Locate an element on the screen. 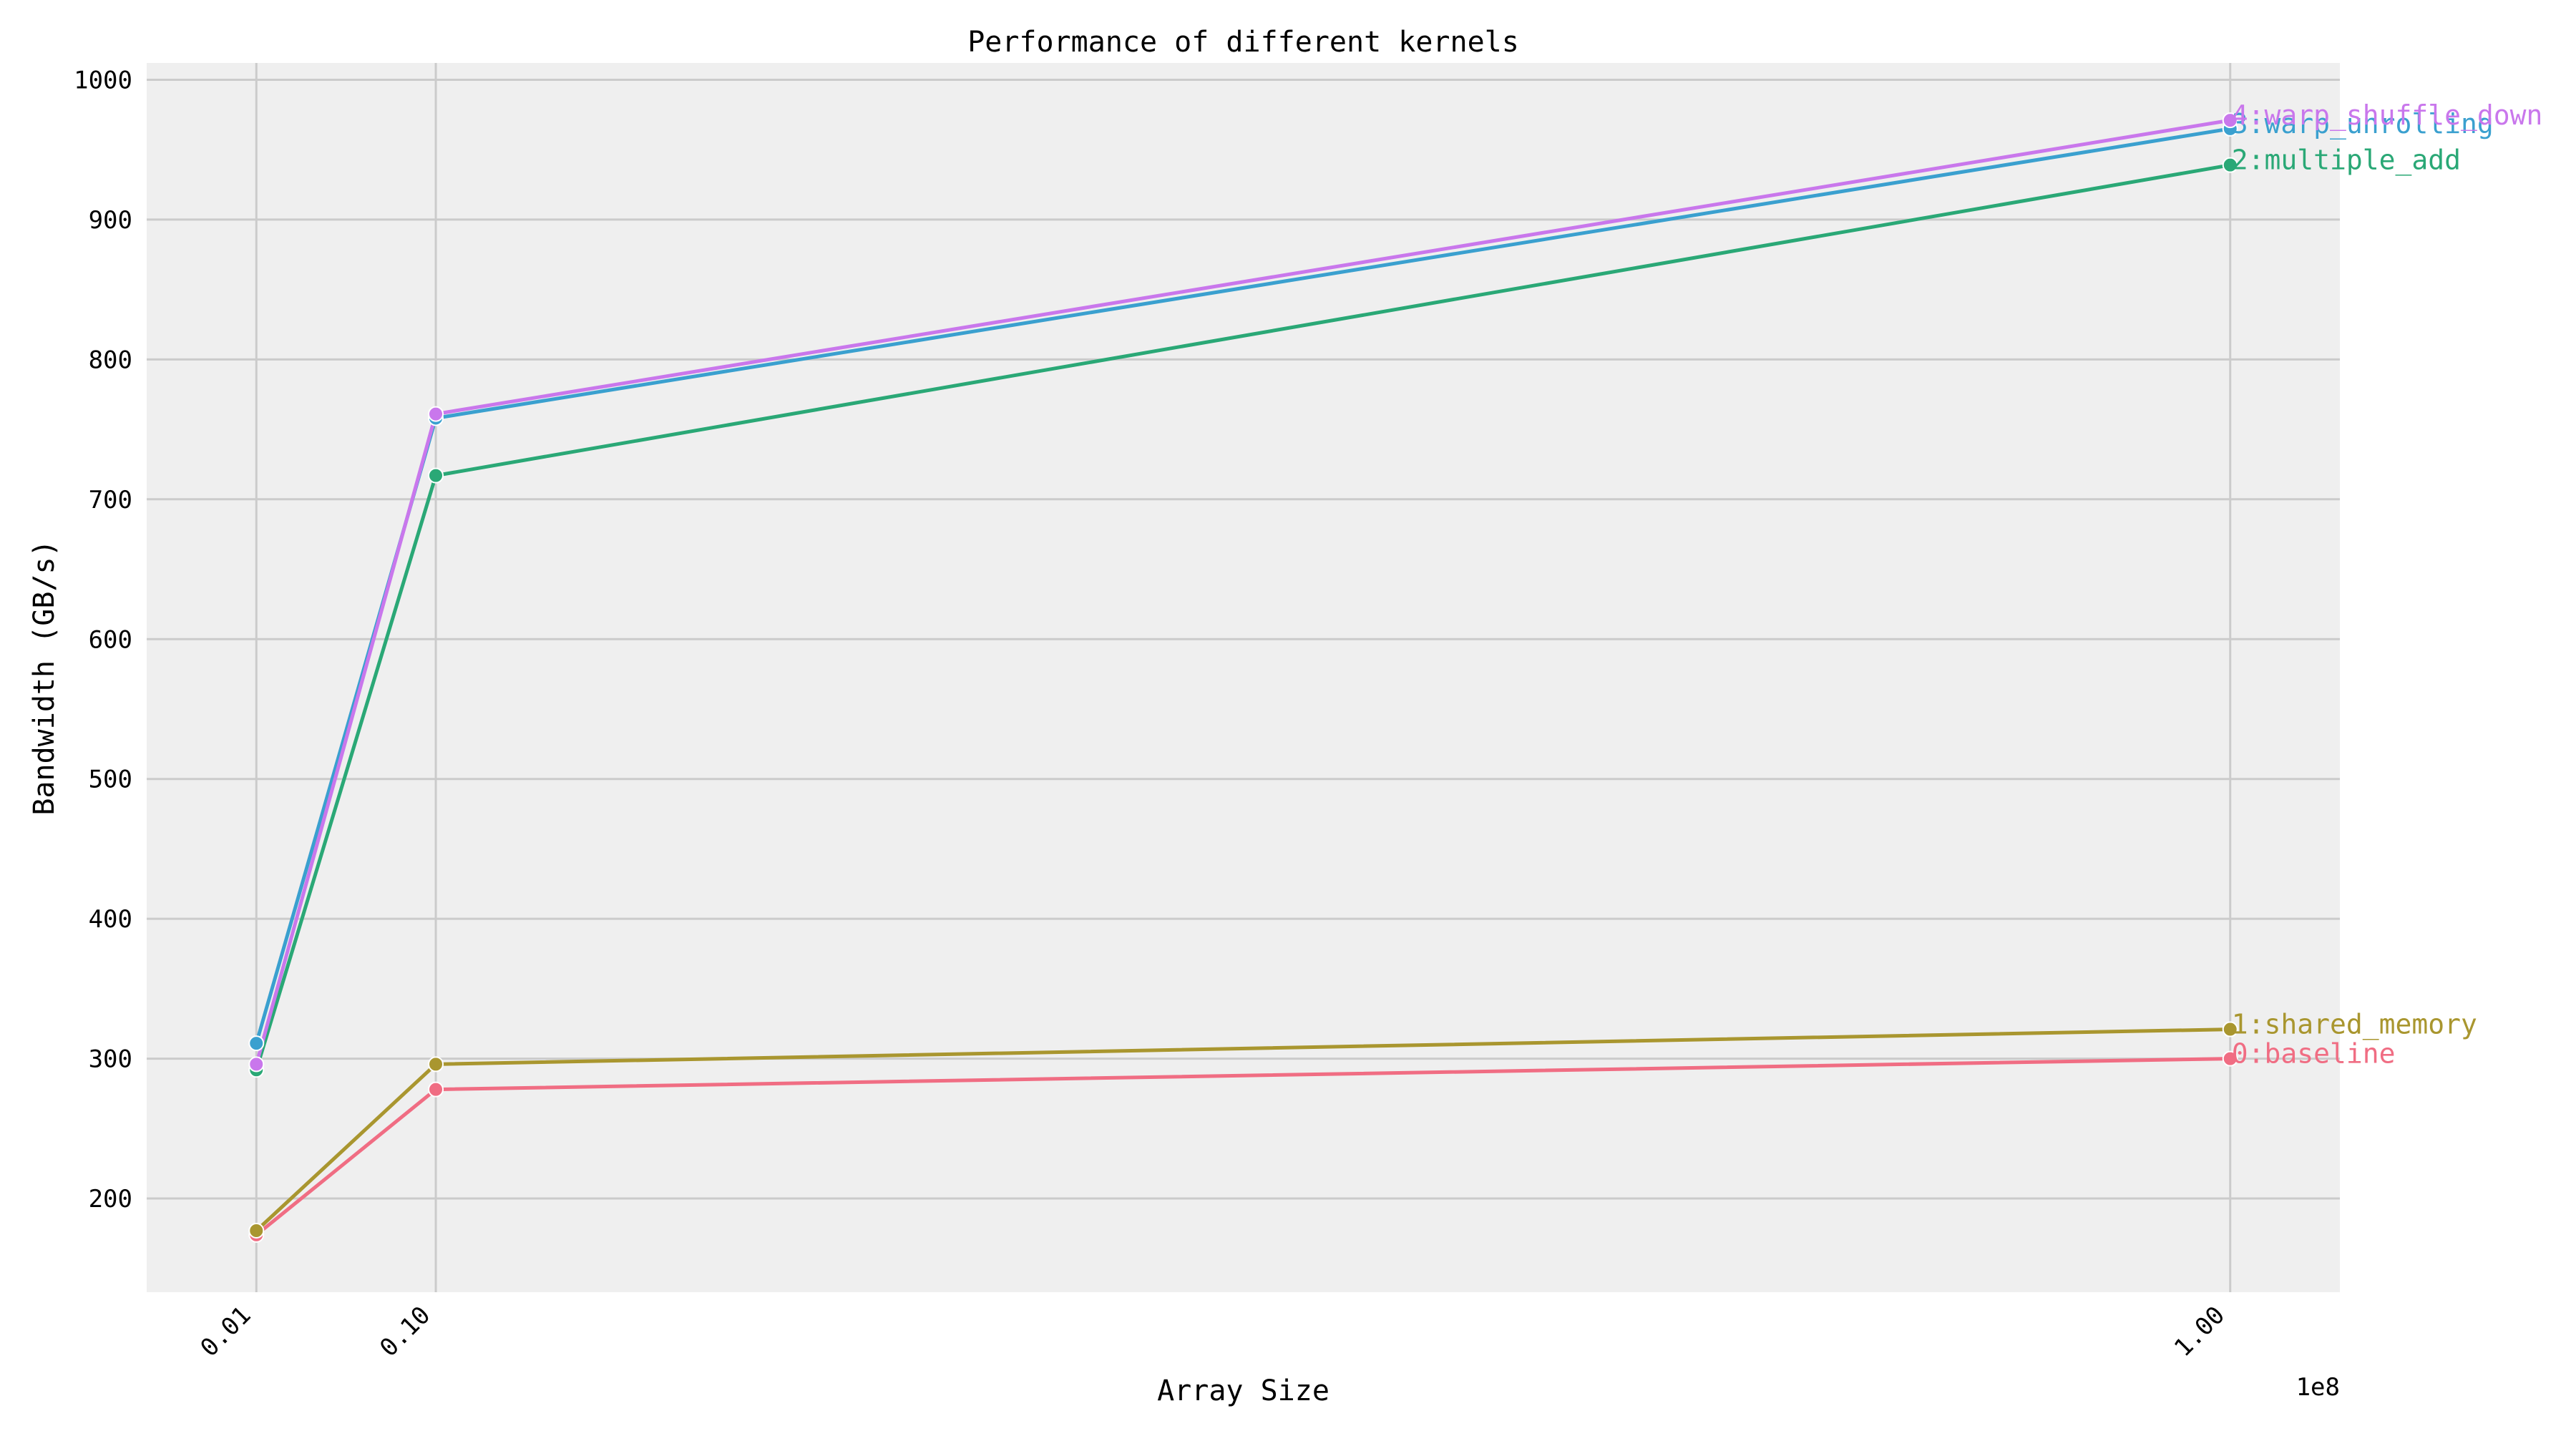  series-label: 0:baseline is located at coordinates (2314, 1054).